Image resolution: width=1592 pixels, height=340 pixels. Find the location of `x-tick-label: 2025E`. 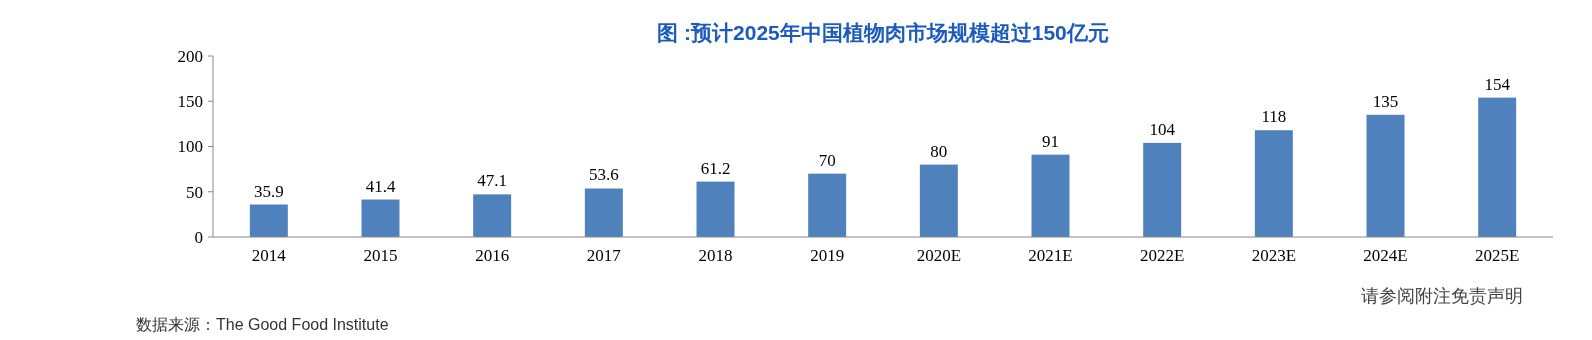

x-tick-label: 2025E is located at coordinates (1497, 255).